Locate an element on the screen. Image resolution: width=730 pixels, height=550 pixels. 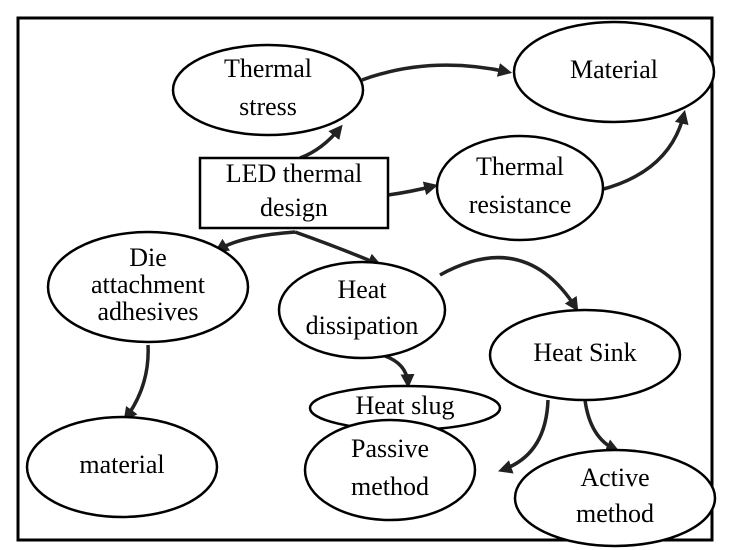
node: LED thermal design is located at coordinates (294, 193).